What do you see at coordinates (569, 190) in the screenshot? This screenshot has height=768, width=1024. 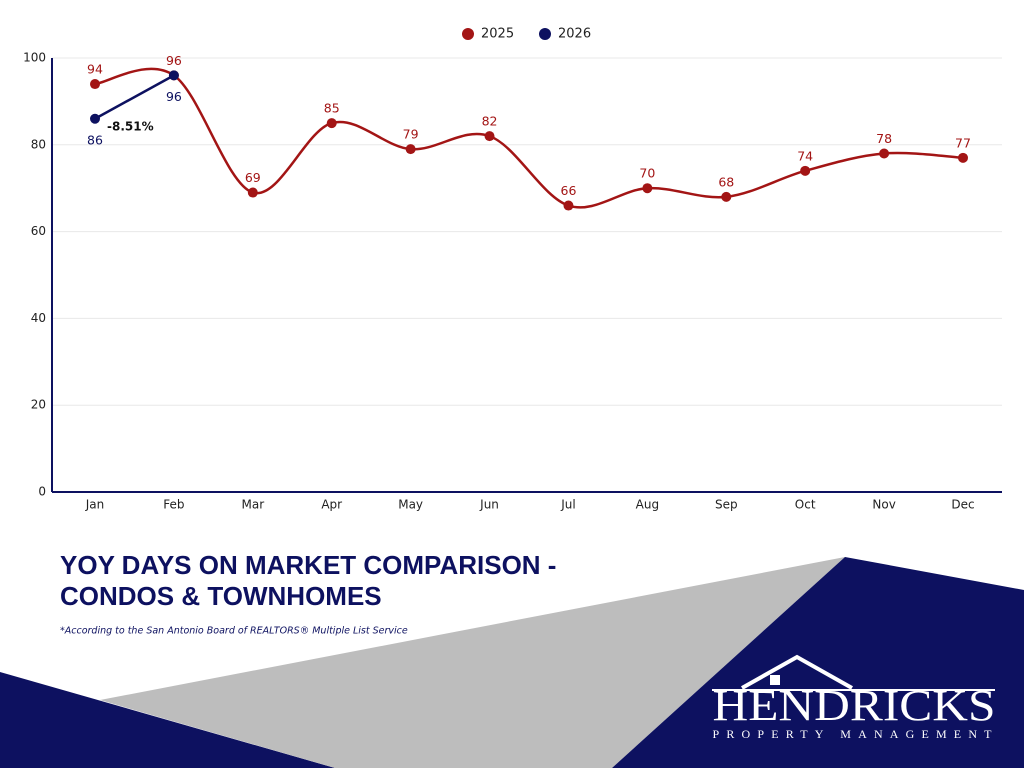 I see `data-label: 66` at bounding box center [569, 190].